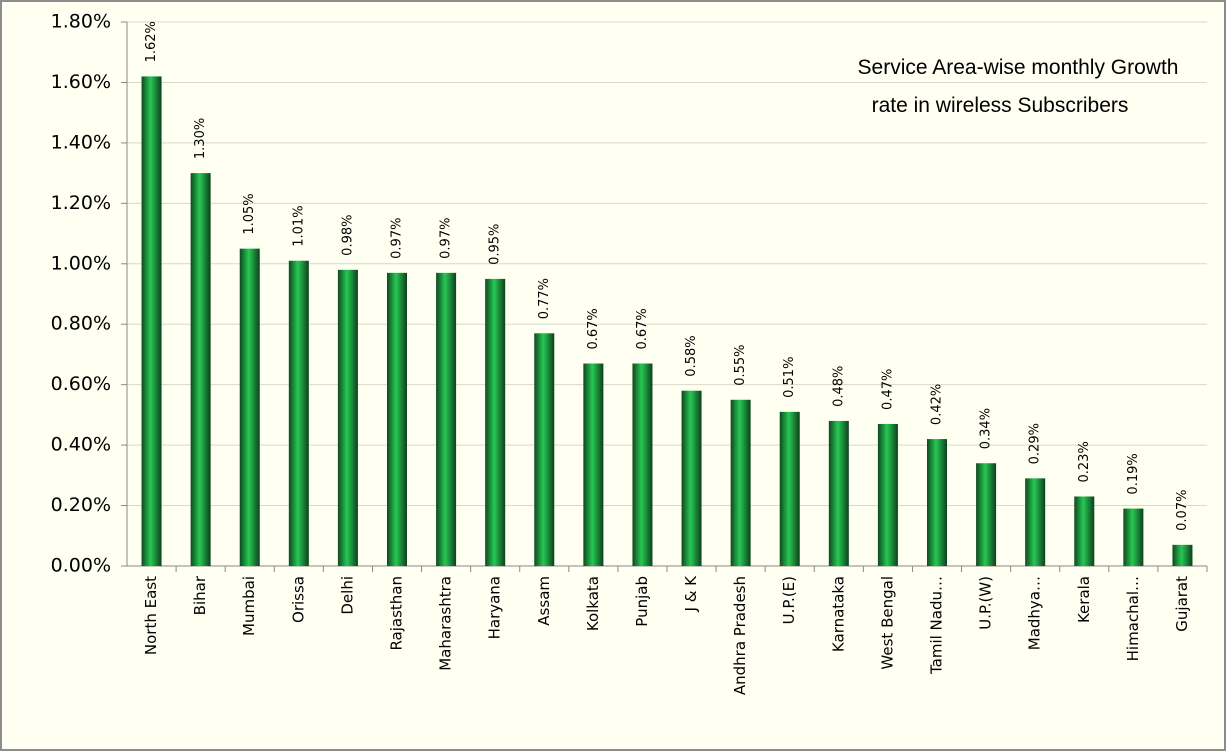  Describe the element at coordinates (740, 635) in the screenshot. I see `x-tick-label: Andhra Pradesh` at that location.